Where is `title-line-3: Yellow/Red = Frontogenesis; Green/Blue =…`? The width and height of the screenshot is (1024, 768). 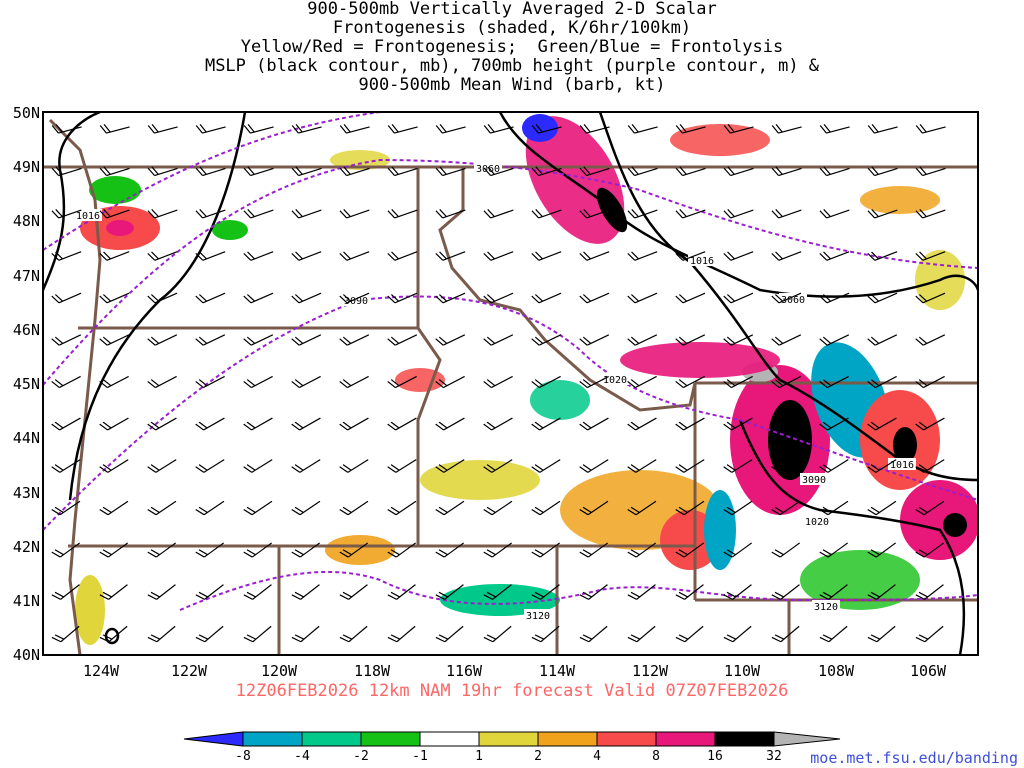 title-line-3: Yellow/Red = Frontogenesis; Green/Blue =… is located at coordinates (512, 47).